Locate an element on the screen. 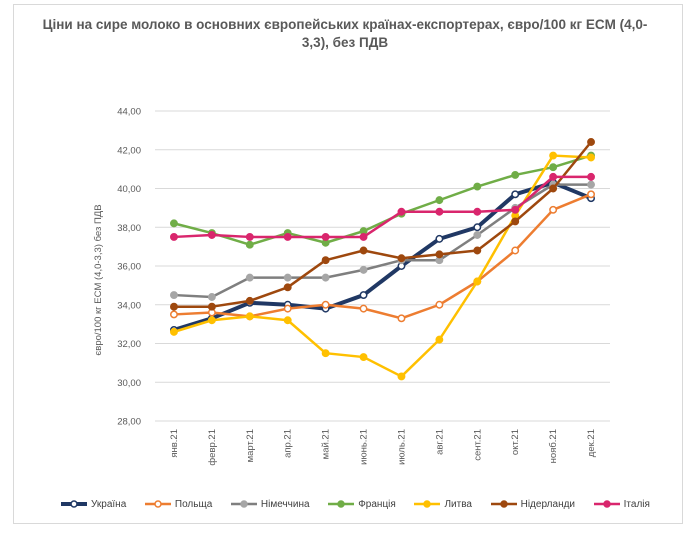 This screenshot has width=690, height=535. y-tick-label: 30,00 is located at coordinates (129, 383).